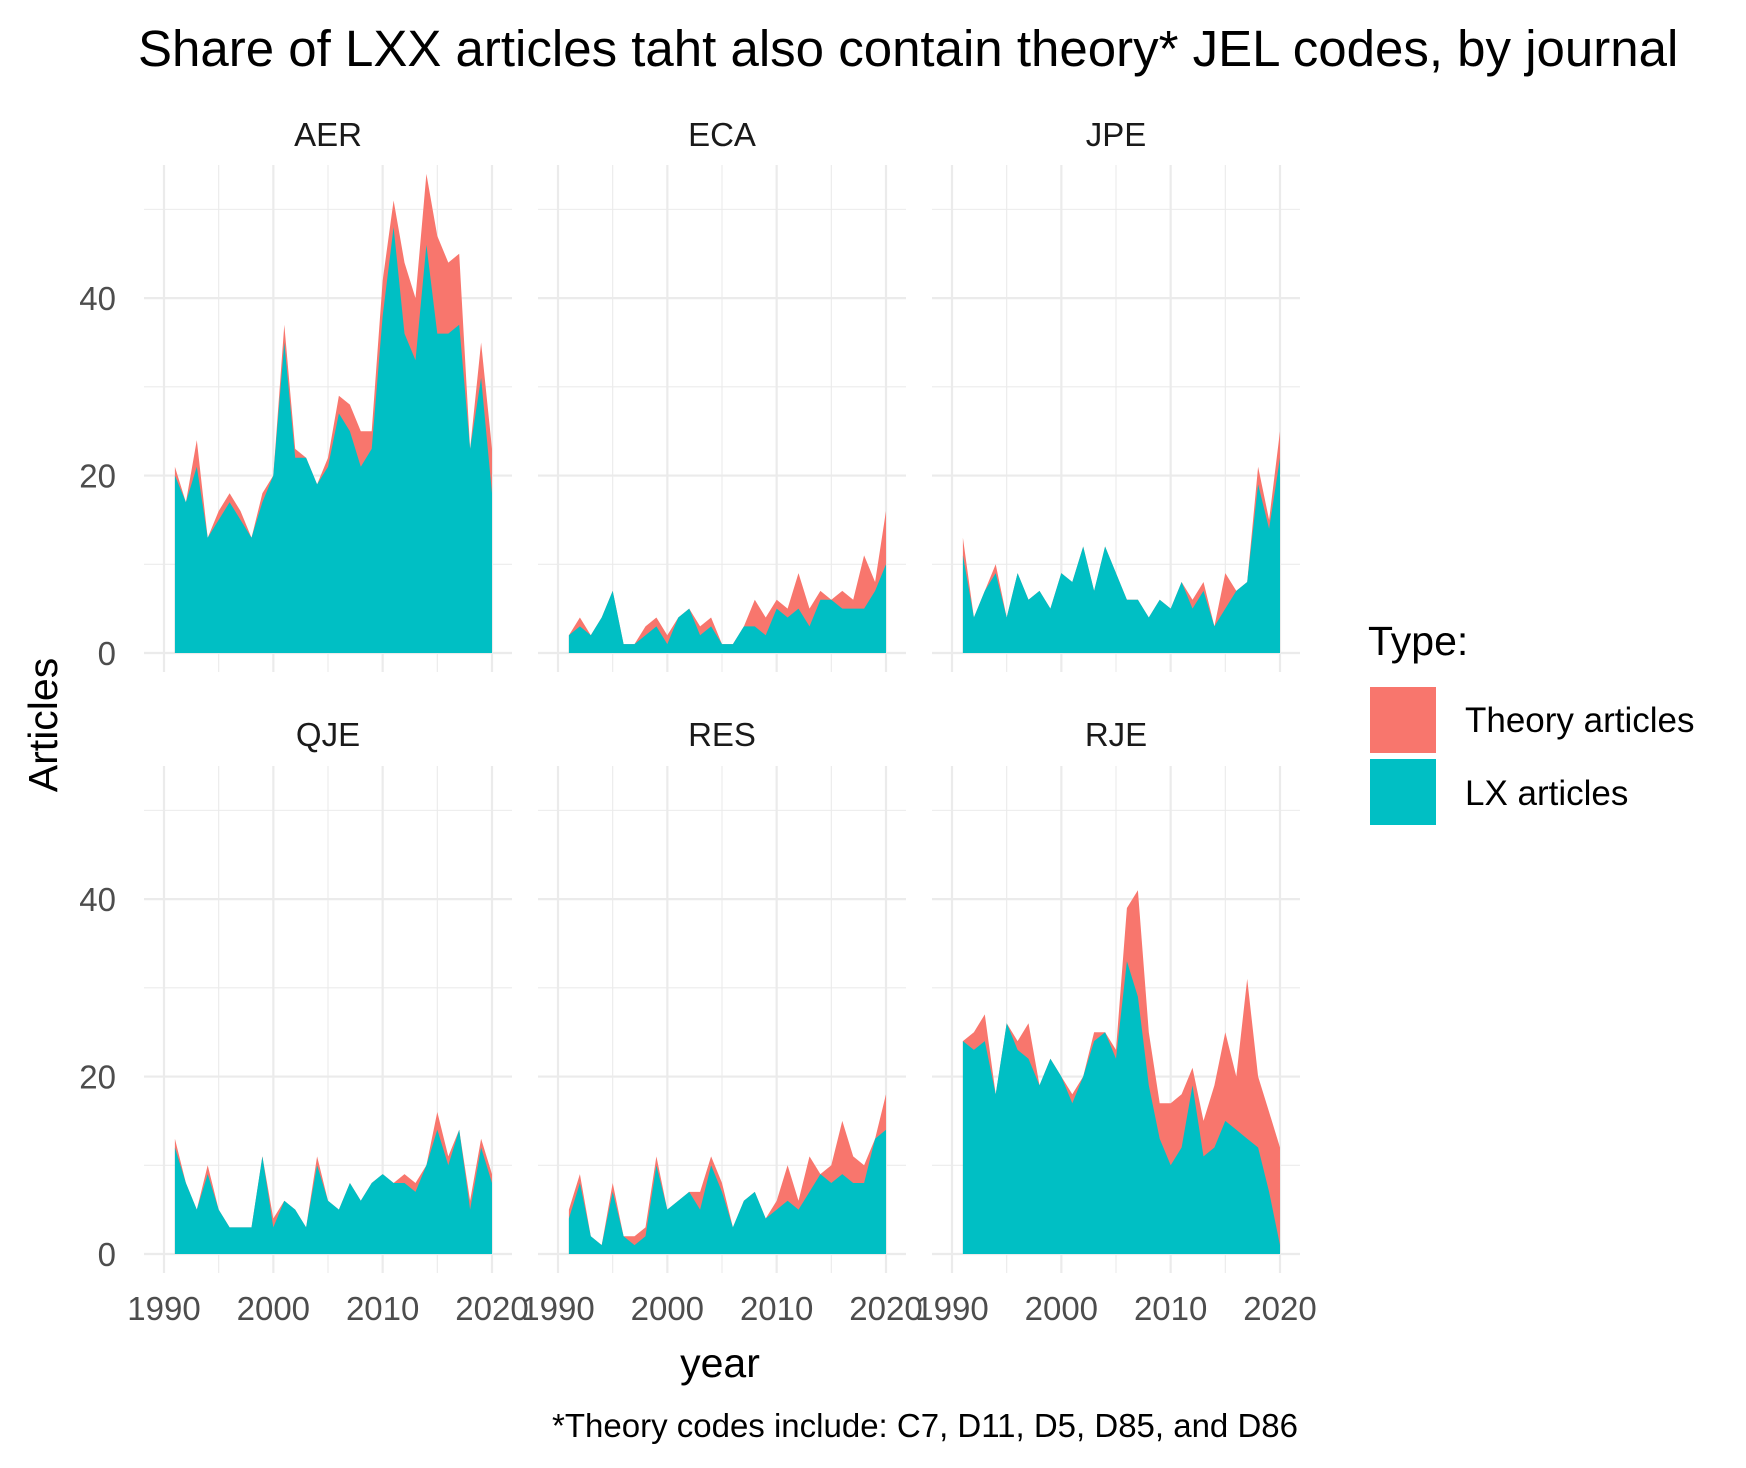 The image size is (1746, 1468). What do you see at coordinates (328, 134) in the screenshot?
I see `strip-label-aer: AER` at bounding box center [328, 134].